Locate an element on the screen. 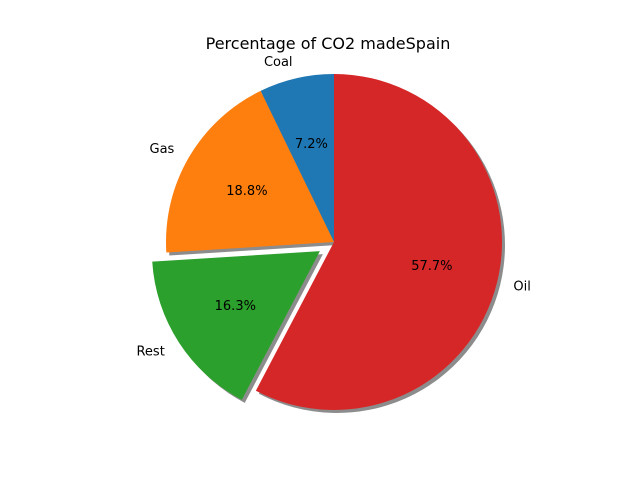 The image size is (640, 480). slice-rest is located at coordinates (236, 325).